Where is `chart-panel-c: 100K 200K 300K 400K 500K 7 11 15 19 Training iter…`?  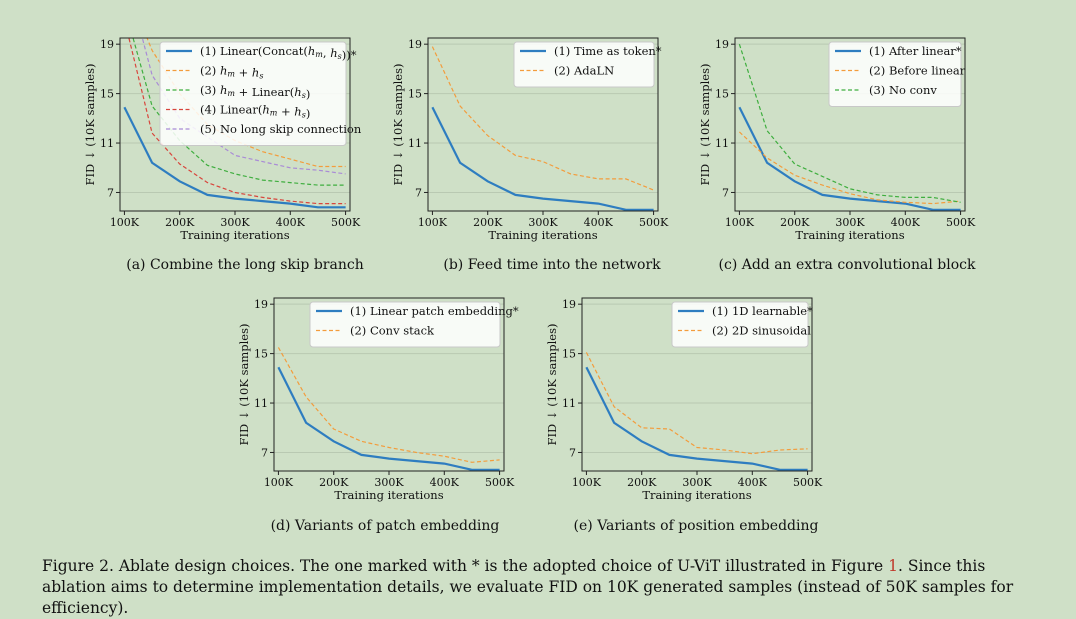
chart-panel-c: 100K 200K 300K 400K 500K 7 11 15 19 Training iter… is located at coordinates (837, 139).